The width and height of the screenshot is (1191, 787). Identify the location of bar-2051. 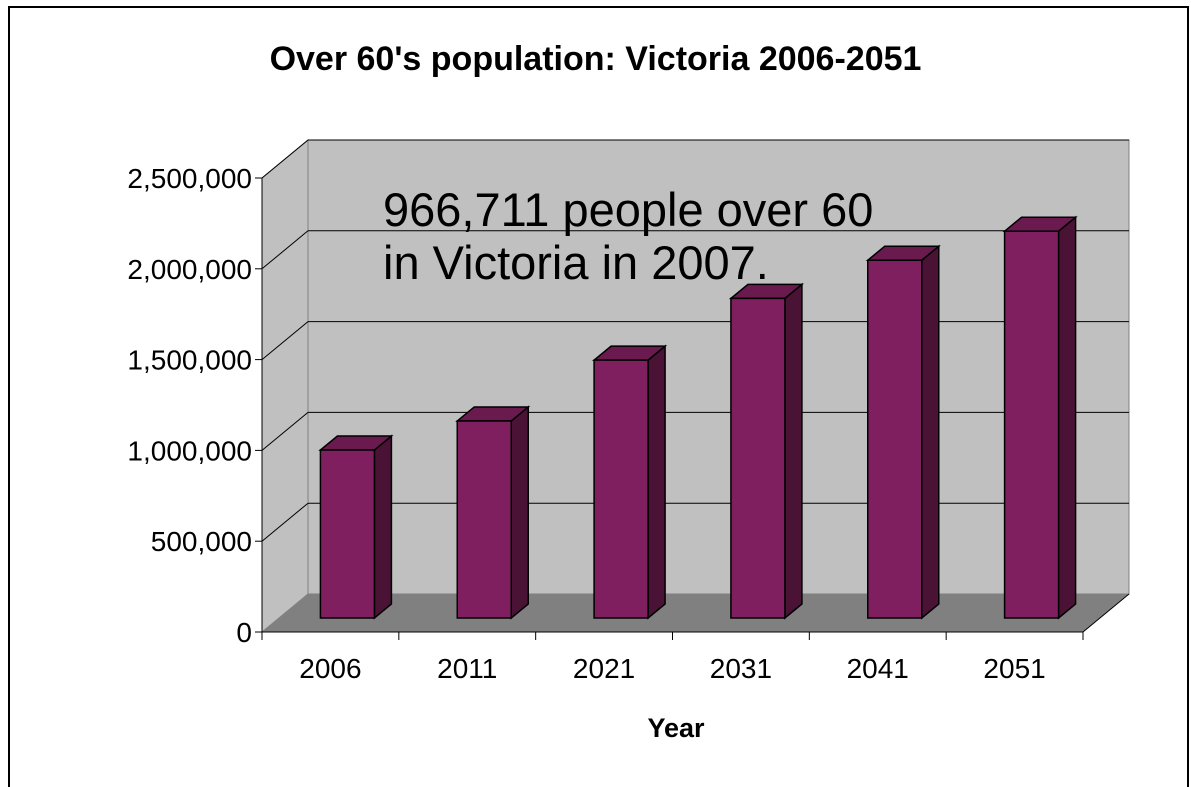
(1040, 417).